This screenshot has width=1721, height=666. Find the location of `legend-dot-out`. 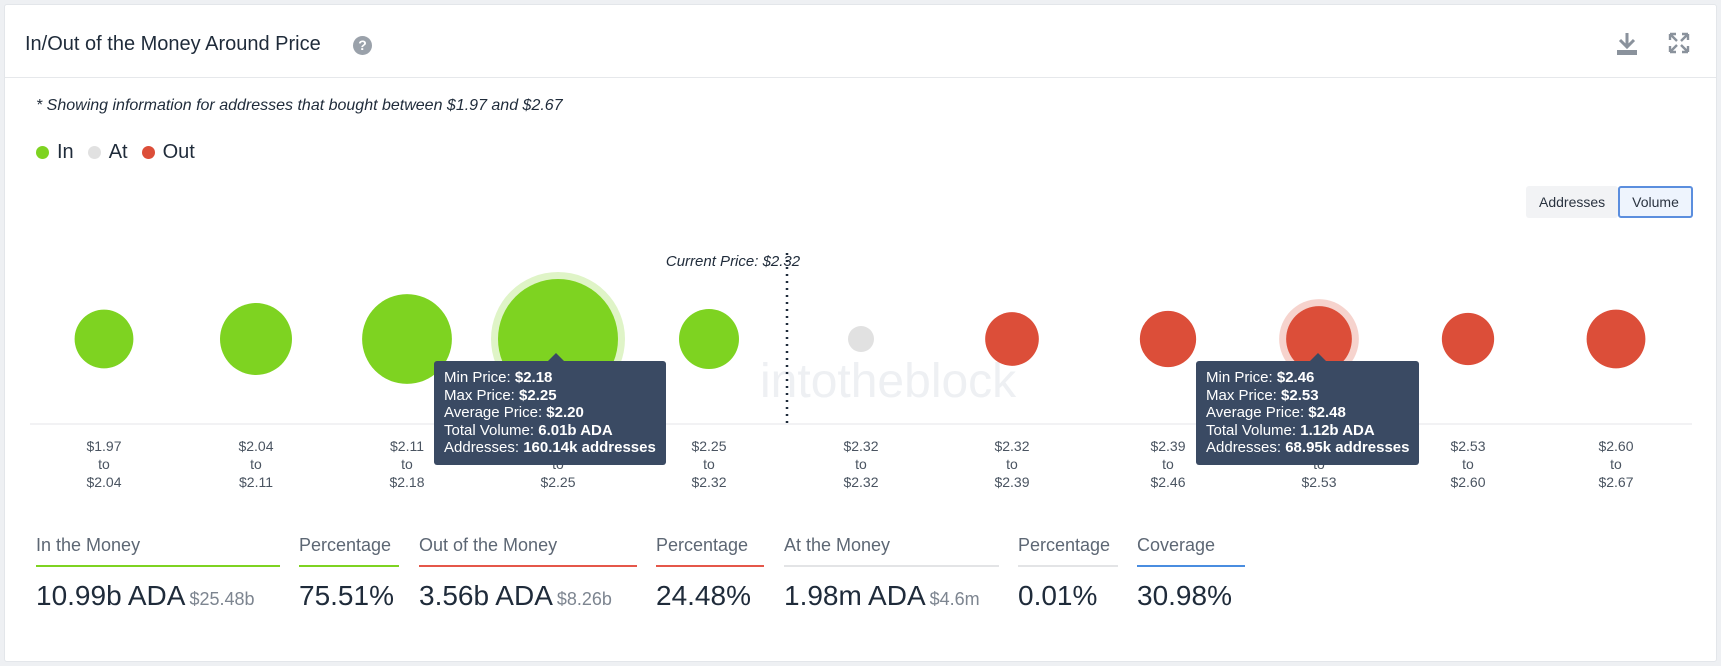

legend-dot-out is located at coordinates (148, 152).